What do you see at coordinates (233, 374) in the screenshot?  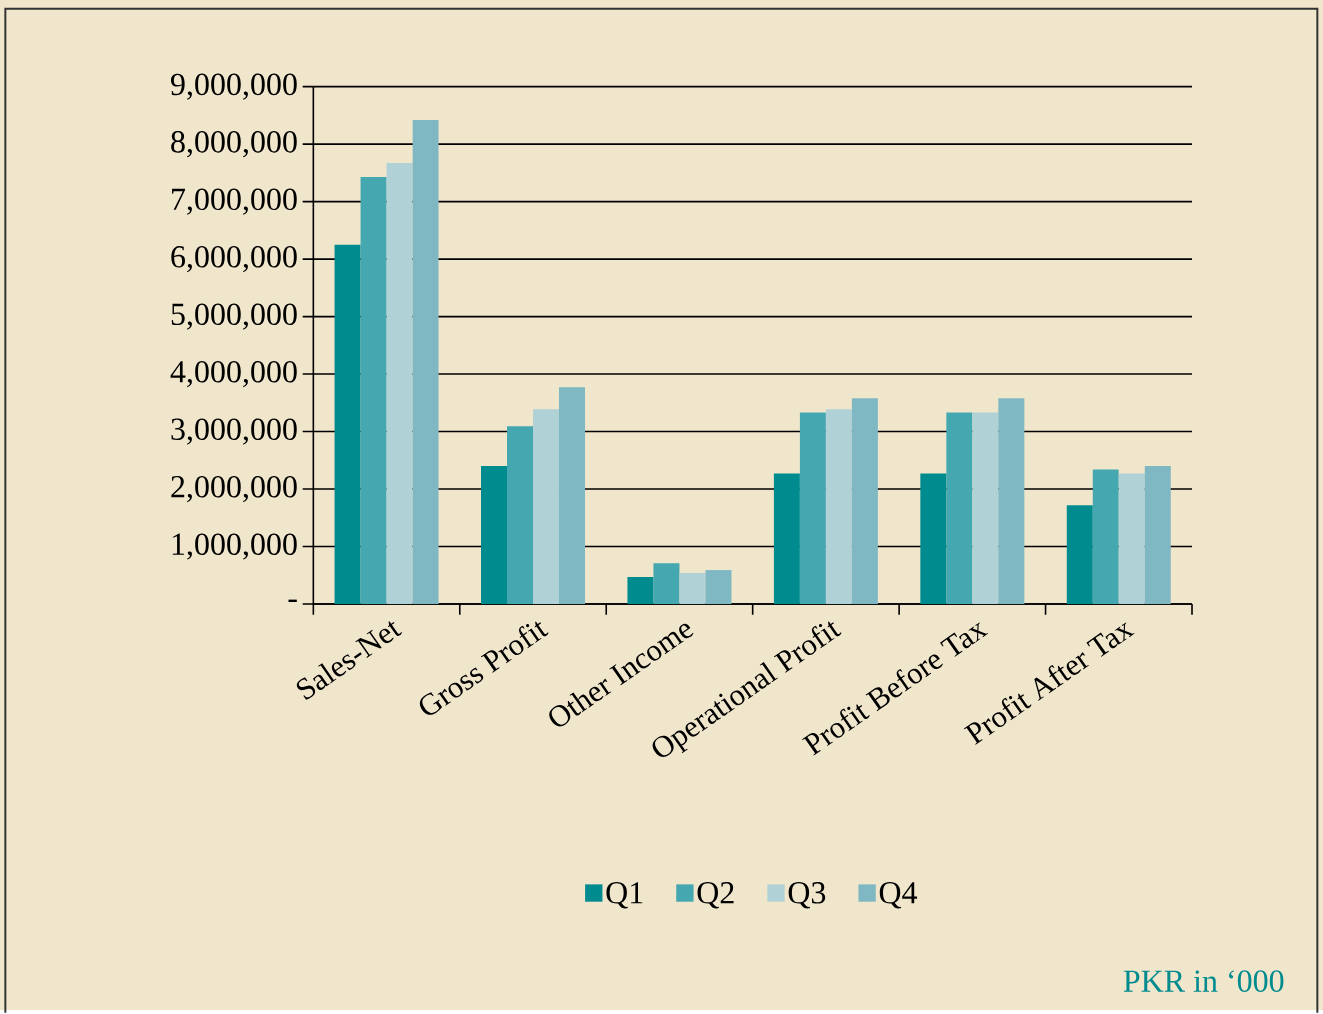 I see `y-tick-label: 4,000,000` at bounding box center [233, 374].